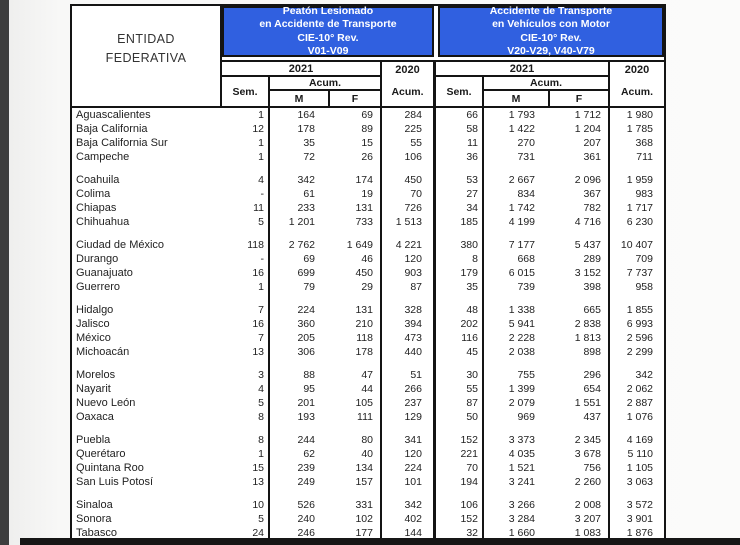 This screenshot has width=740, height=545. I want to click on value-cell: 1 793, so click(521, 115).